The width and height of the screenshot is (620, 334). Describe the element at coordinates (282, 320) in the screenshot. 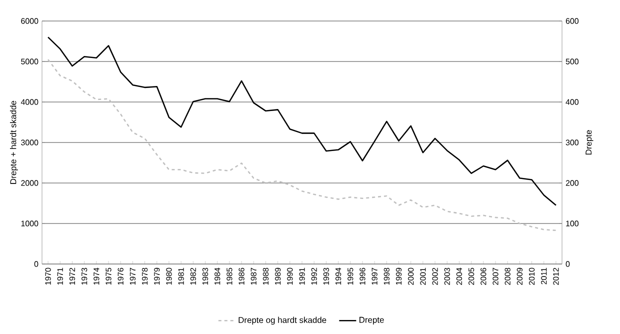

I see `legend-label: Drepte og hardt skadde` at that location.